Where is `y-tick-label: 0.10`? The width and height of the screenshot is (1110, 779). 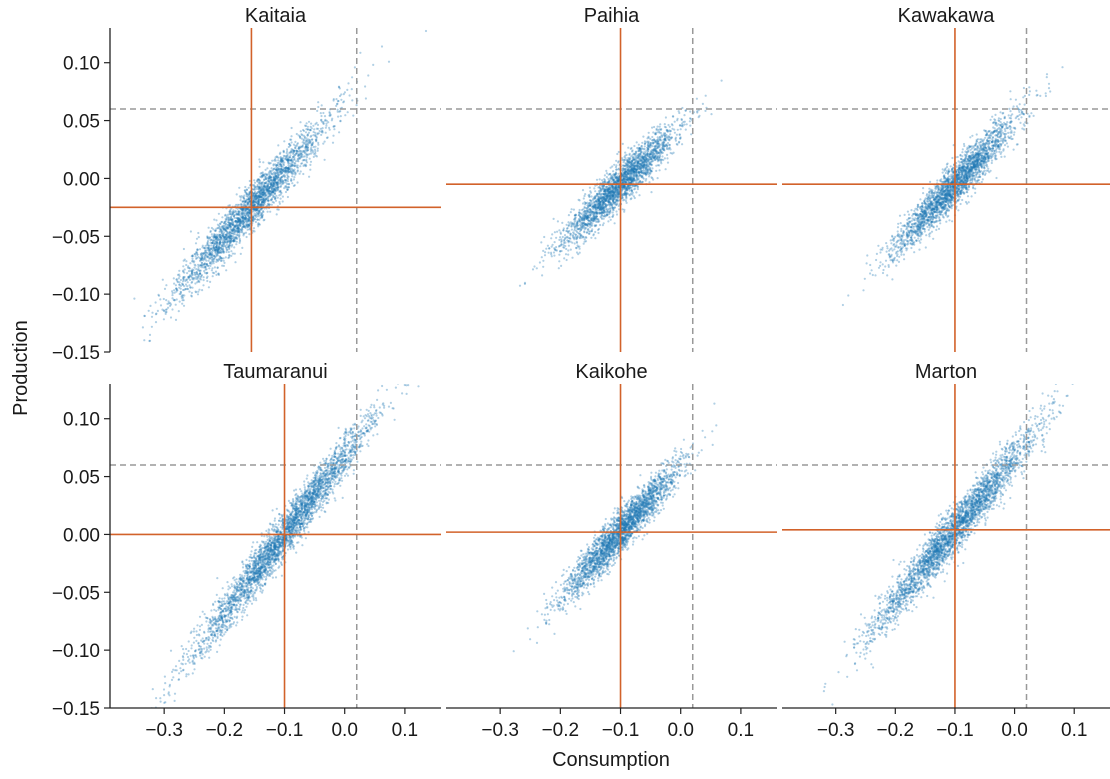
y-tick-label: 0.10 is located at coordinates (81, 64).